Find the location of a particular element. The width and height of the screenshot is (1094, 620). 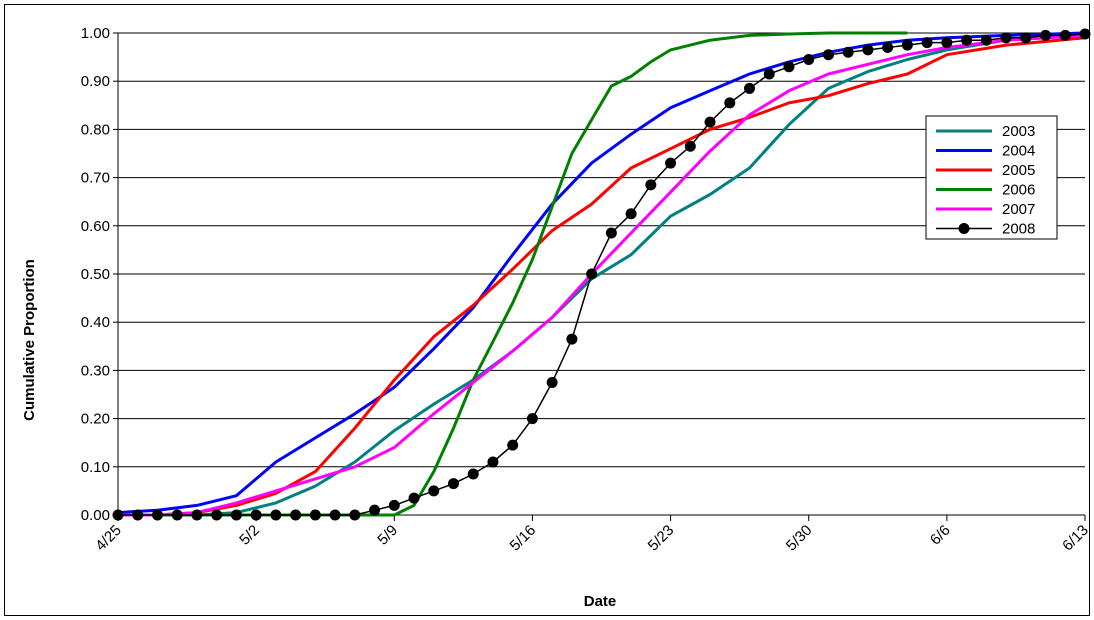

x-axis-title: Date is located at coordinates (600, 601).